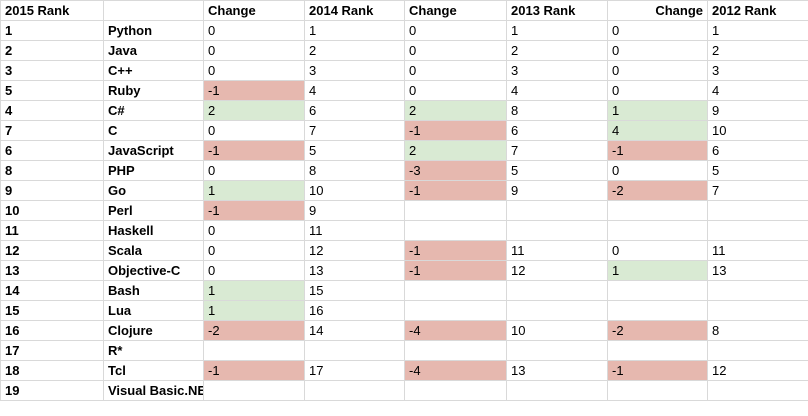  What do you see at coordinates (354, 290) in the screenshot?
I see `cell-2014-rank: 15` at bounding box center [354, 290].